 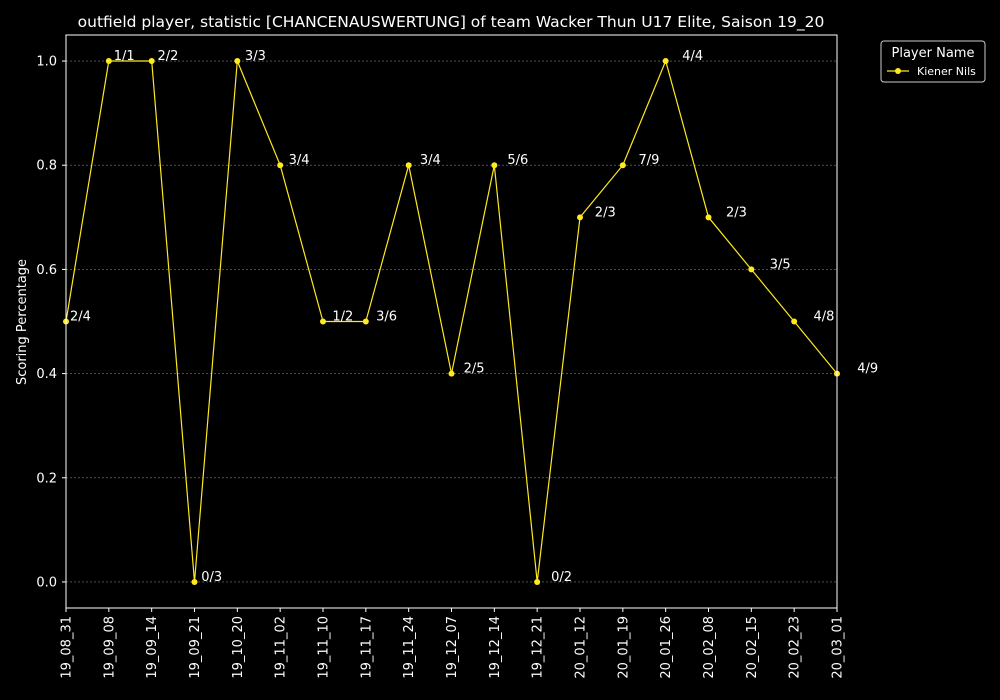 I want to click on x-tick-label: 19_11_10, so click(x=324, y=647).